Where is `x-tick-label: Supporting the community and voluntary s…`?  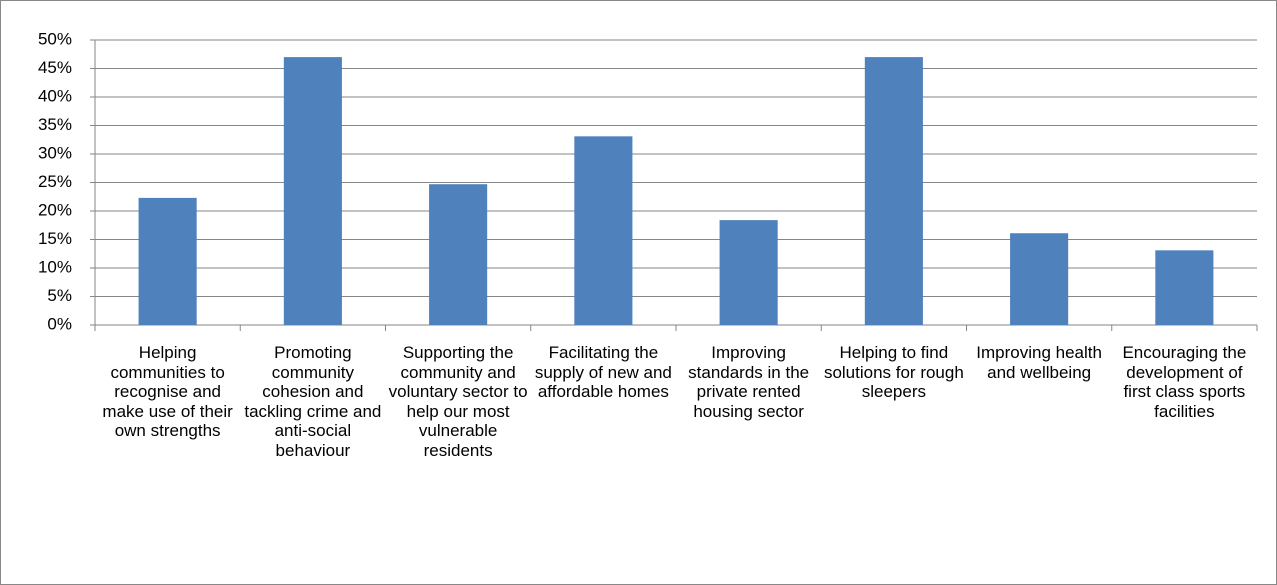 x-tick-label: Supporting the community and voluntary s… is located at coordinates (458, 401).